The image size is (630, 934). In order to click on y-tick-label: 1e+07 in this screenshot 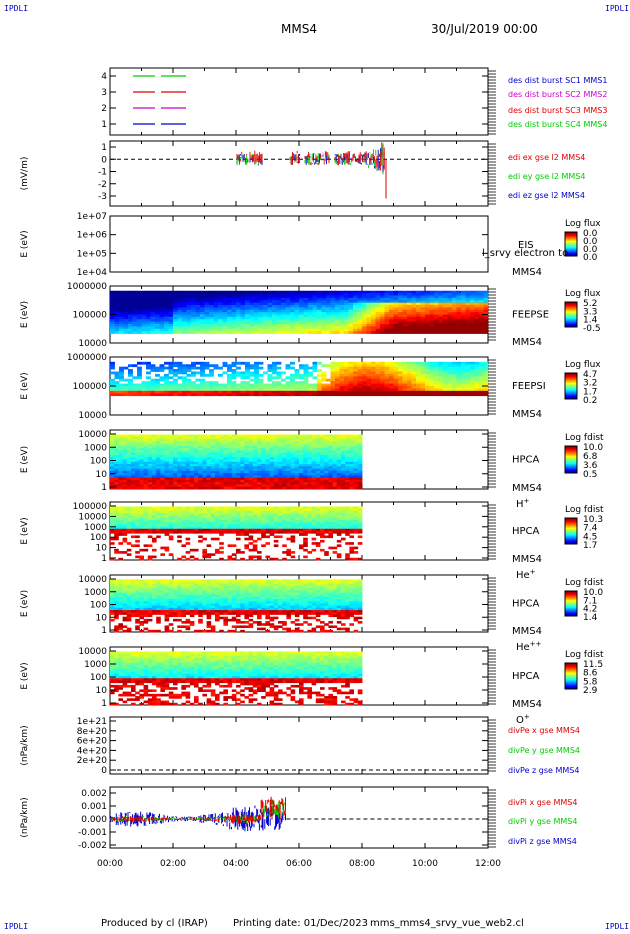, I will do `click(92, 217)`.